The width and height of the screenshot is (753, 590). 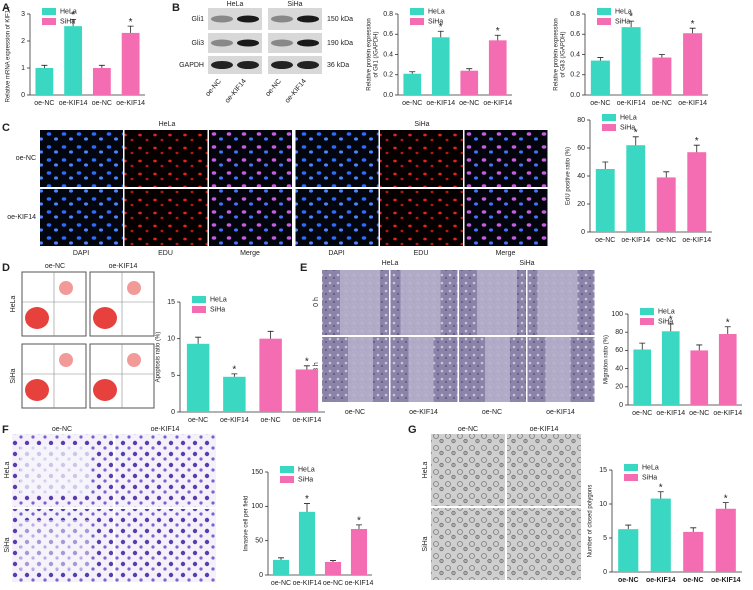 What do you see at coordinates (390, 263) in the screenshot?
I see `wound-cell-line: HeLa` at bounding box center [390, 263].